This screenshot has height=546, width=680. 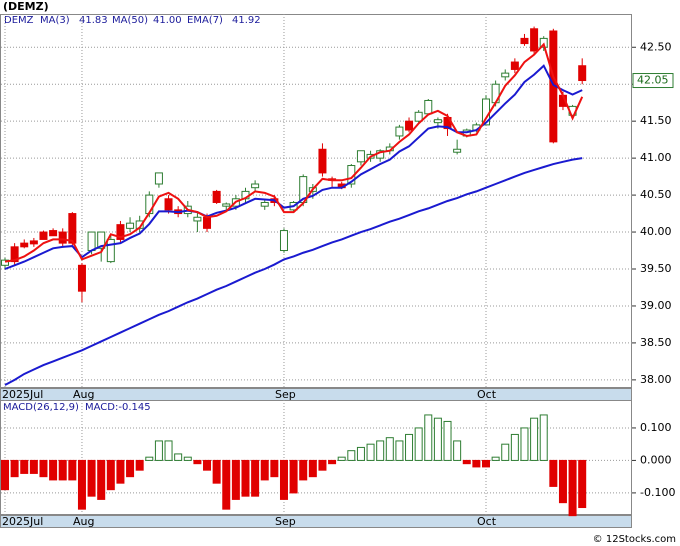 What do you see at coordinates (656, 120) in the screenshot?
I see `y-tick-label: 41.50` at bounding box center [656, 120].